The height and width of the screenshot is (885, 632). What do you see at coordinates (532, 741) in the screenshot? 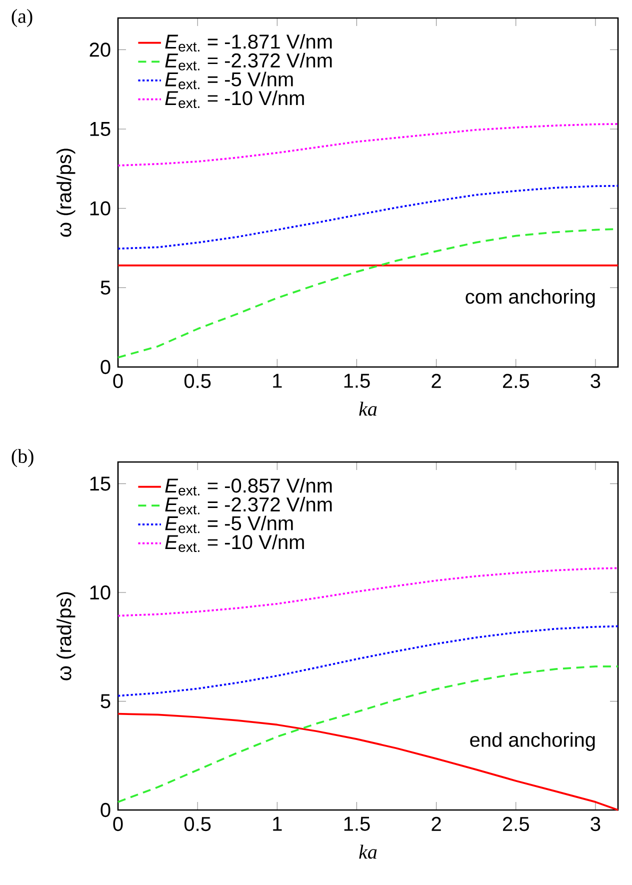
I see `annotation: end anchoring` at bounding box center [532, 741].